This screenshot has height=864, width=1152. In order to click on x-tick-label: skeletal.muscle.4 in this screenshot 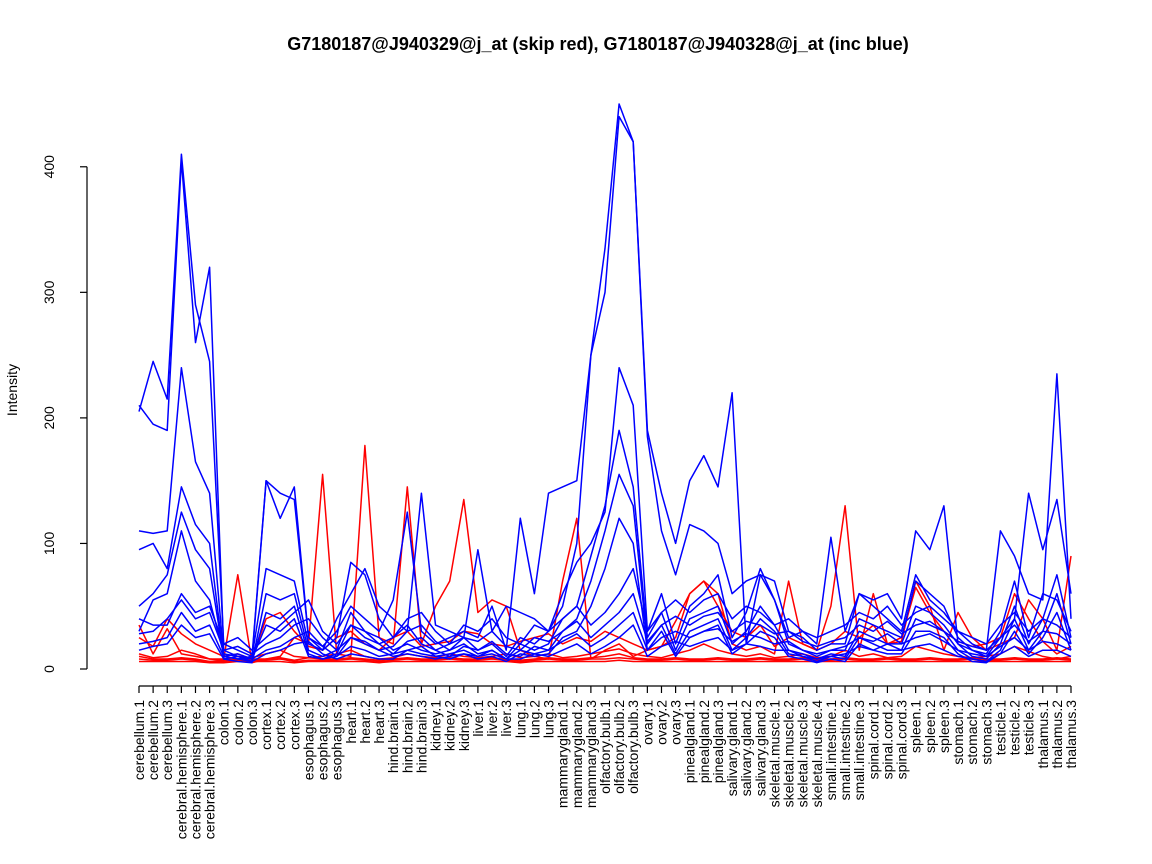, I will do `click(817, 754)`.